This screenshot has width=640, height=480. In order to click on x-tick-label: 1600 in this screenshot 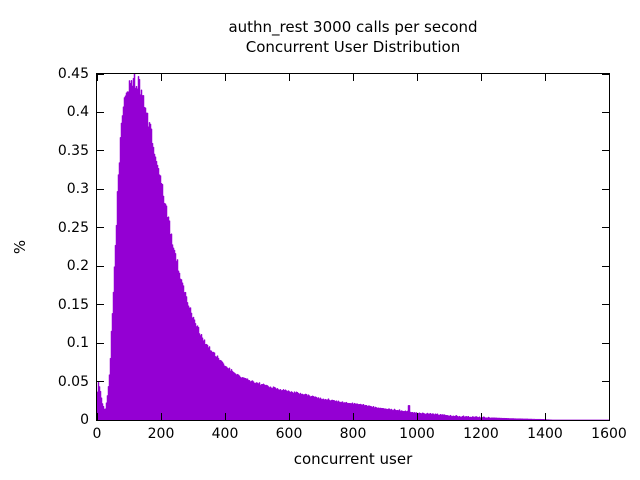, I will do `click(609, 434)`.